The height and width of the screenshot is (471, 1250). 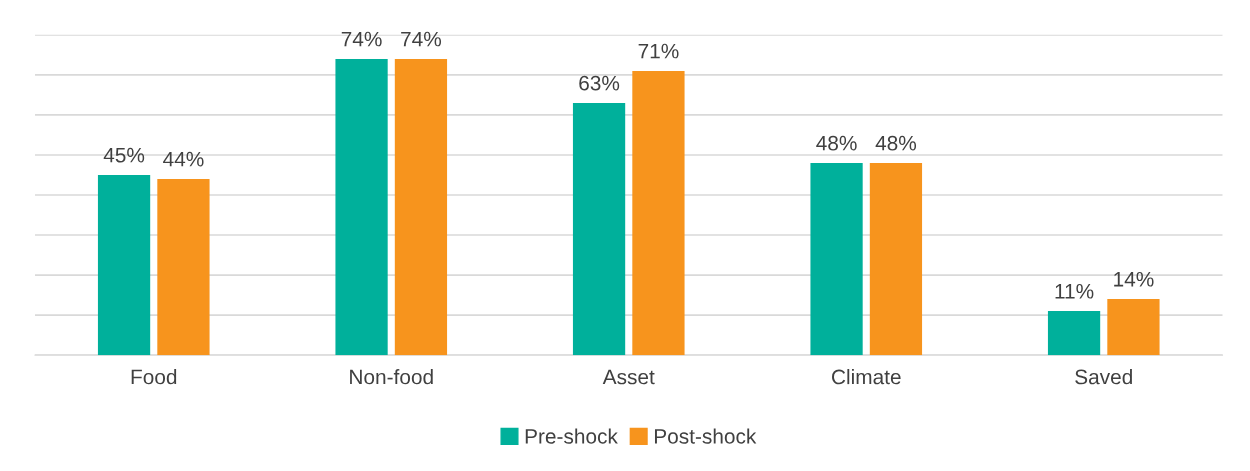 What do you see at coordinates (705, 436) in the screenshot?
I see `legend-label: Post-shock` at bounding box center [705, 436].